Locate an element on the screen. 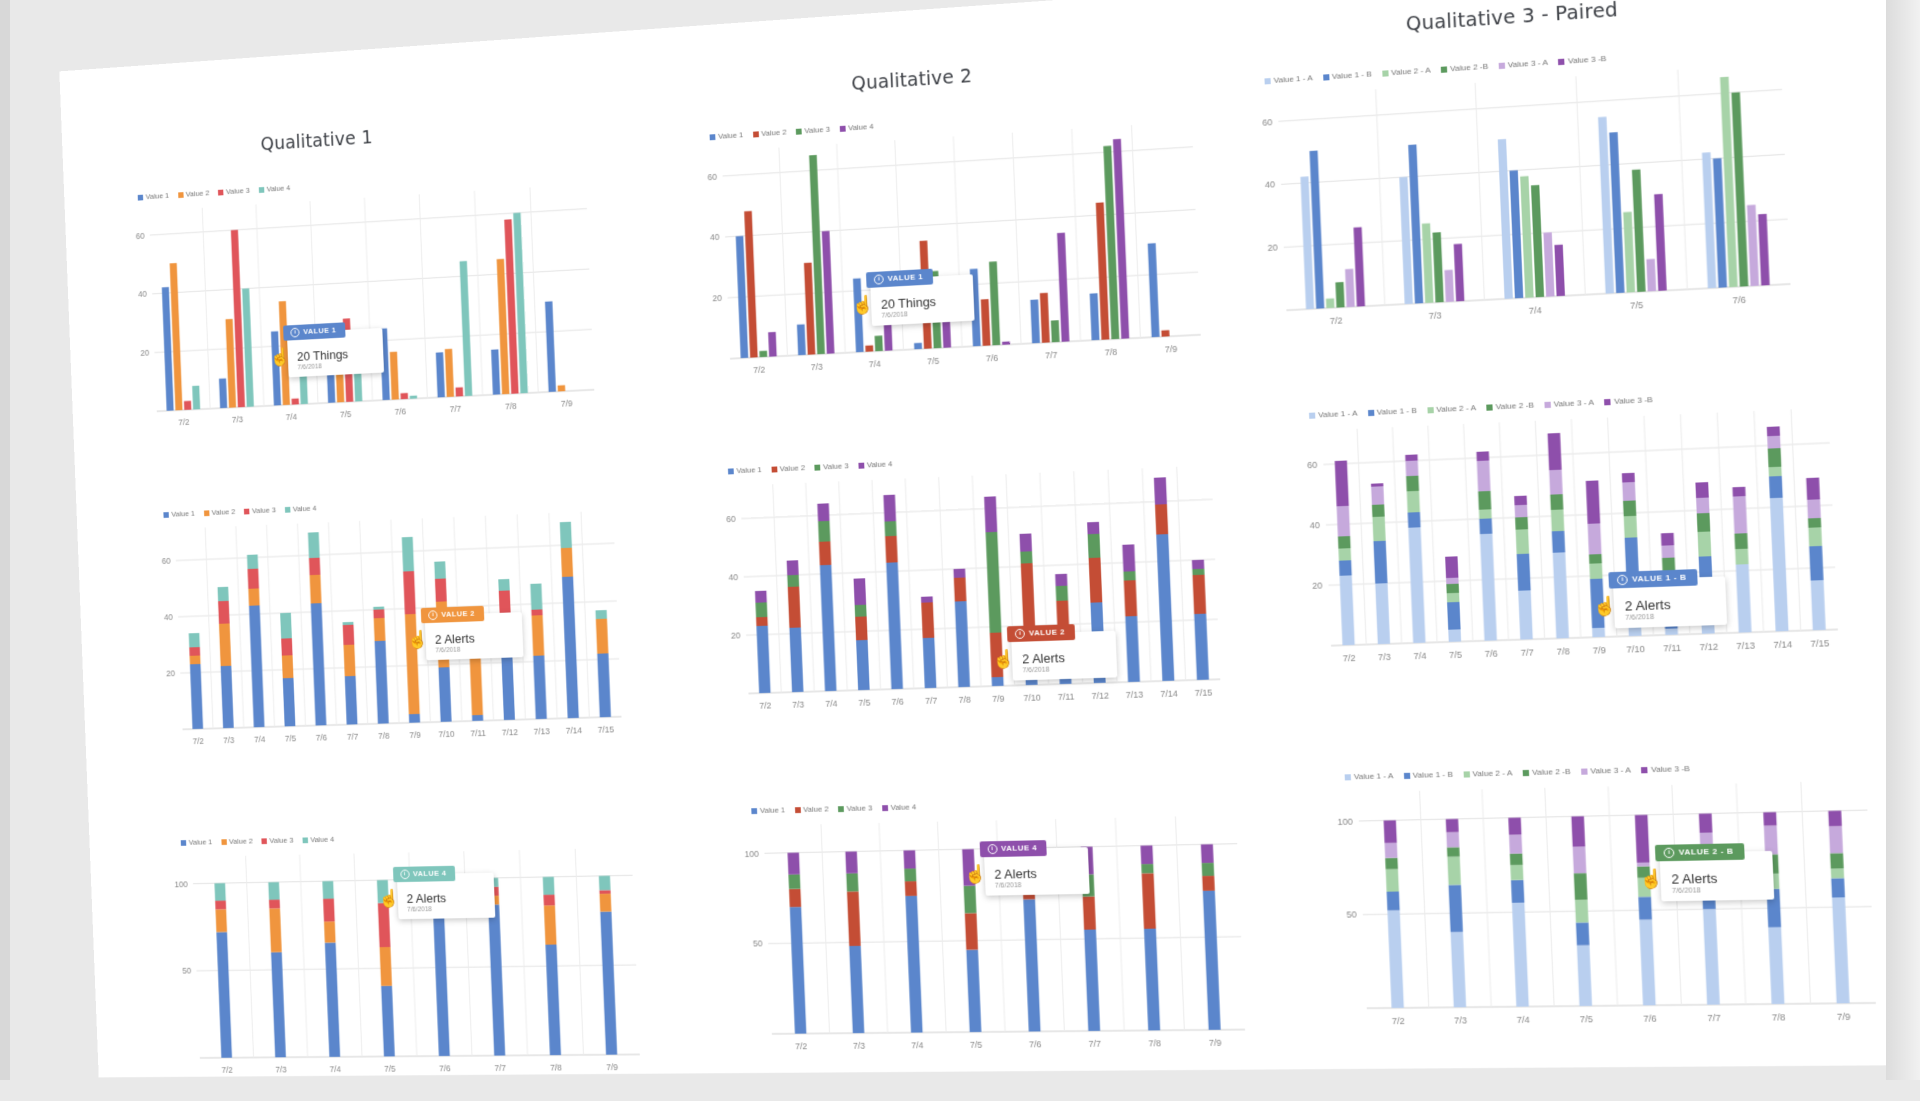 The image size is (1920, 1101). legend-item: Value 3 is located at coordinates (277, 840).